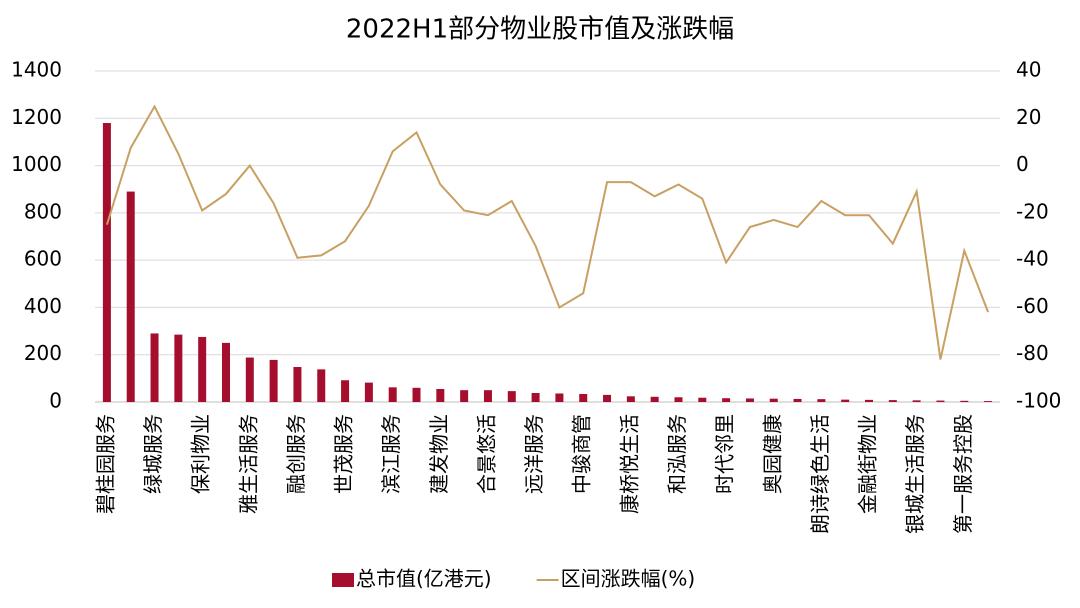 Image resolution: width=1080 pixels, height=608 pixels. Describe the element at coordinates (391, 454) in the screenshot. I see `x-tick-label: 滨江服务` at that location.